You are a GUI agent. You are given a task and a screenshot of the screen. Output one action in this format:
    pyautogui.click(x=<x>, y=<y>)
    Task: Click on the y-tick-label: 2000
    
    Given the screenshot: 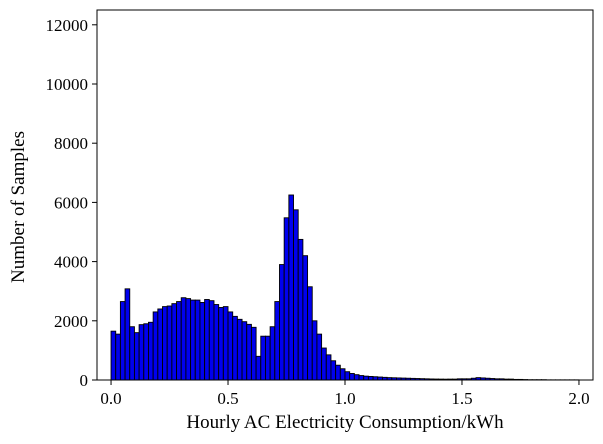 What is the action you would take?
    pyautogui.click(x=71, y=321)
    